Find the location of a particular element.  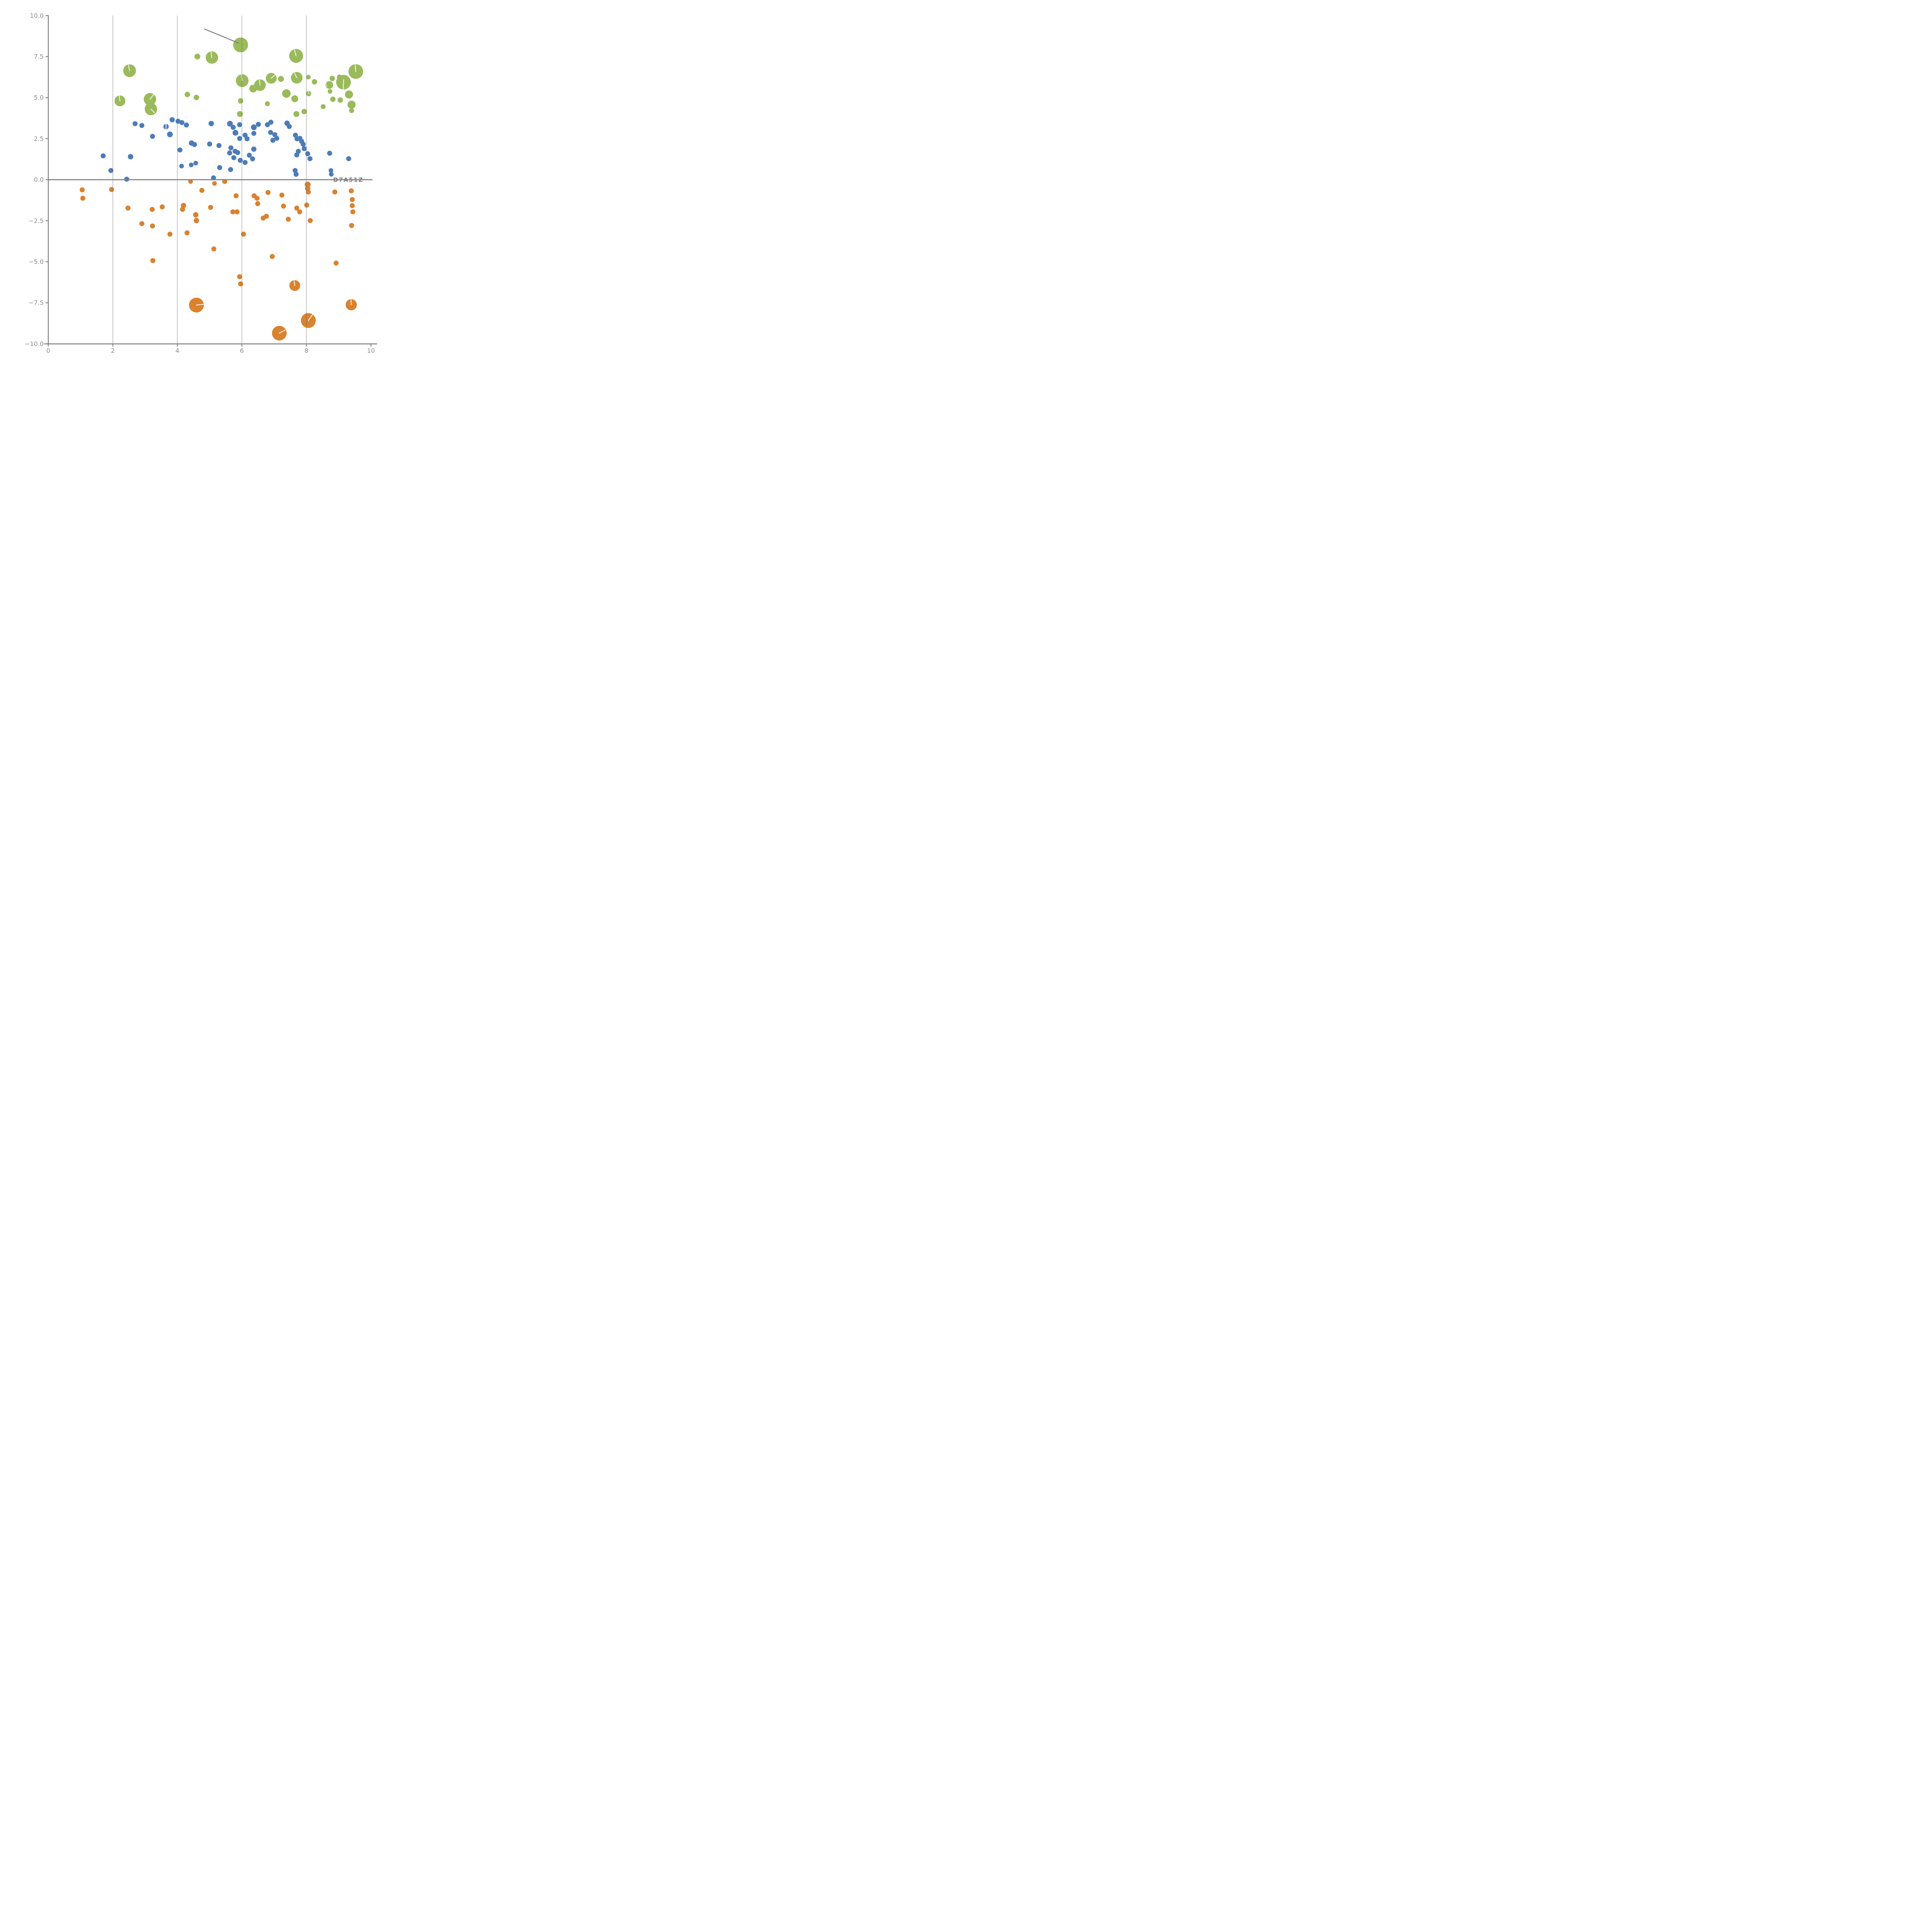

x-tick-label: 8 is located at coordinates (306, 351).